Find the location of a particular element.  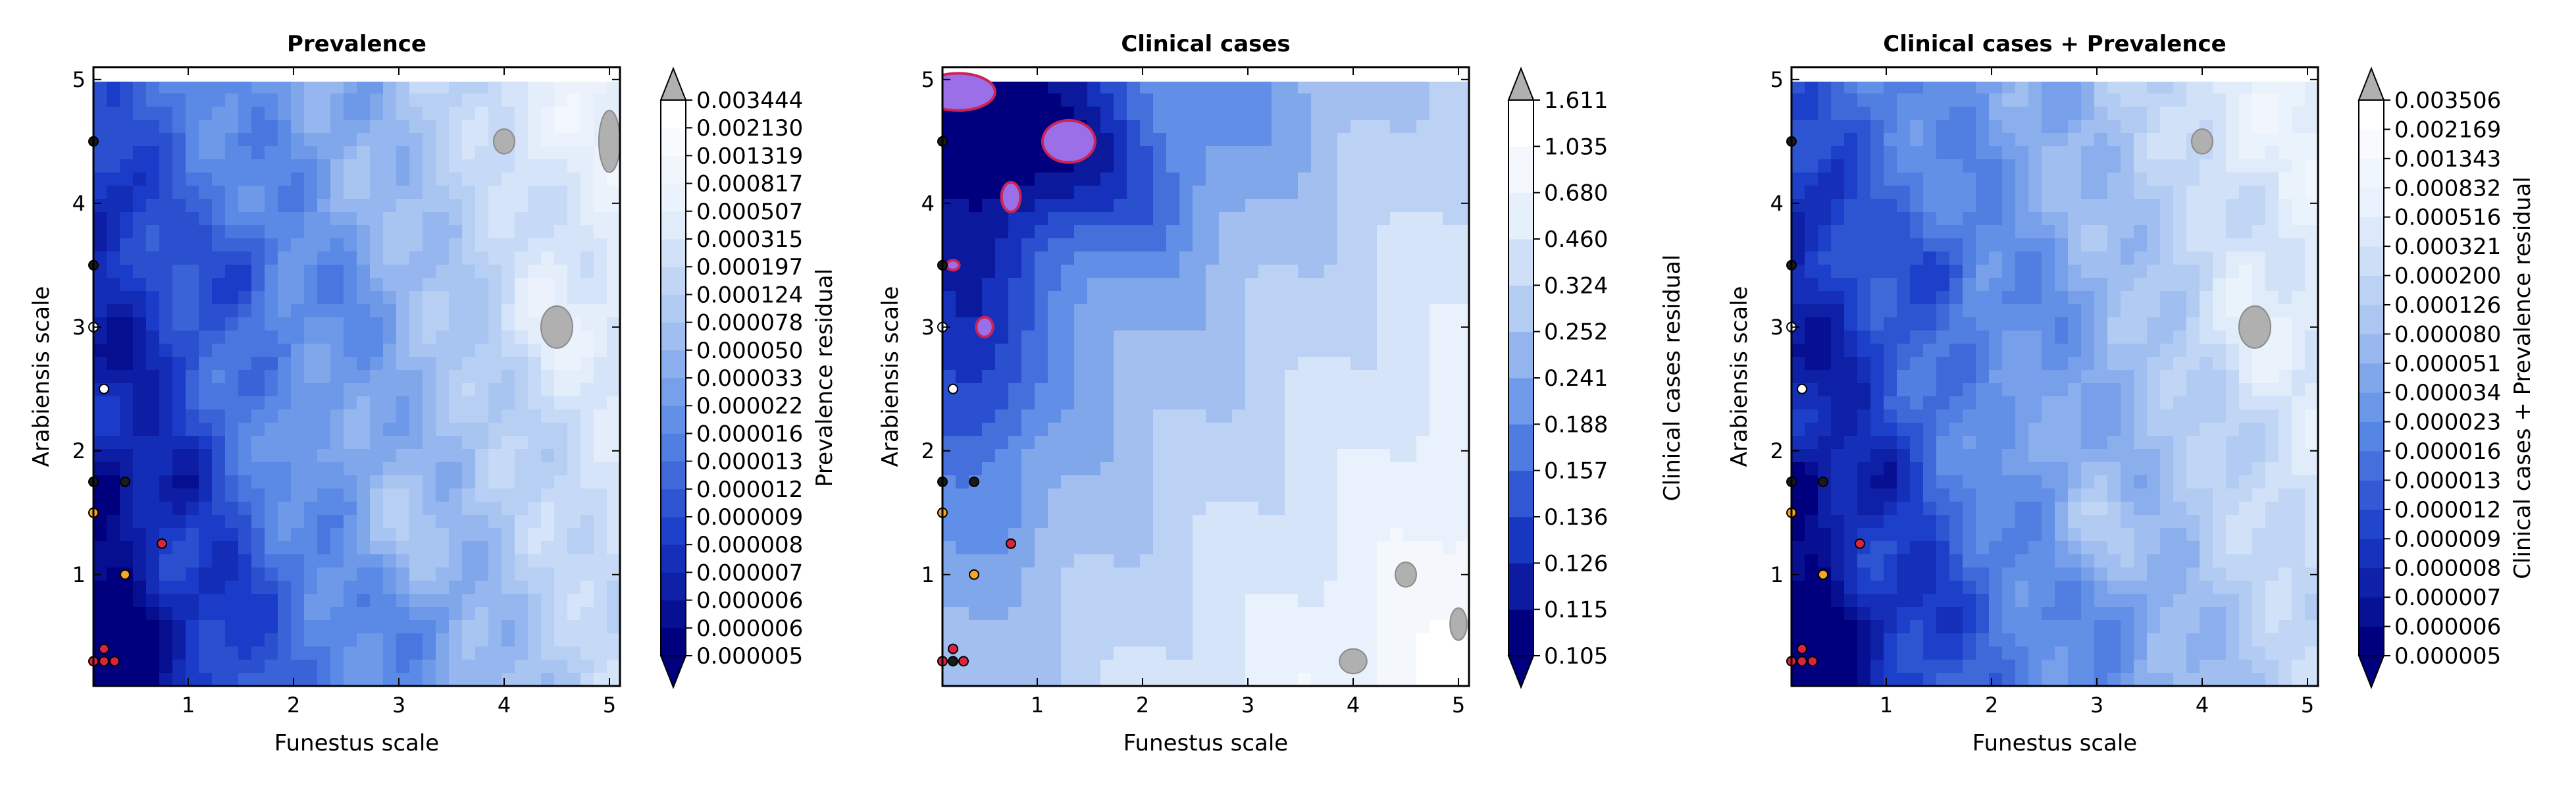

colorbar-tick-label: 0.000008 is located at coordinates (2447, 569).